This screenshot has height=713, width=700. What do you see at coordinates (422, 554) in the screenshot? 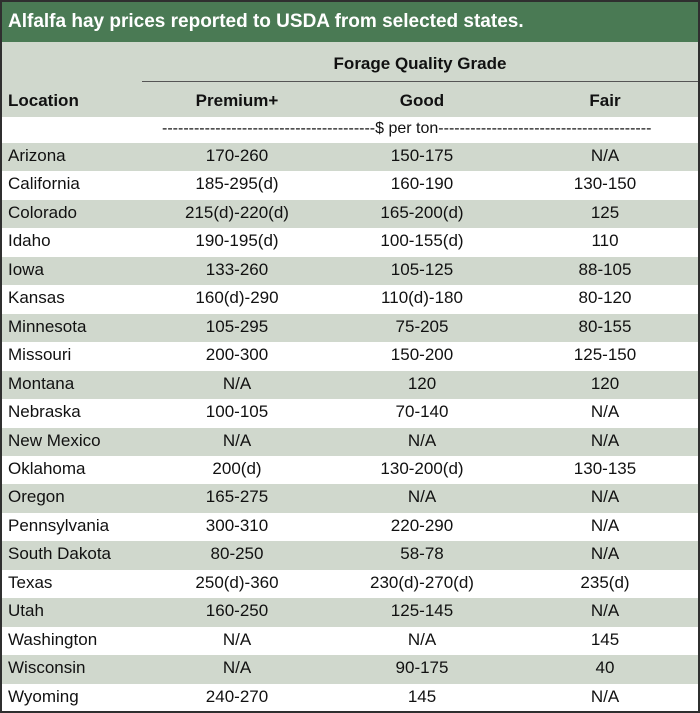
I see `cell-good: 58-78` at bounding box center [422, 554].